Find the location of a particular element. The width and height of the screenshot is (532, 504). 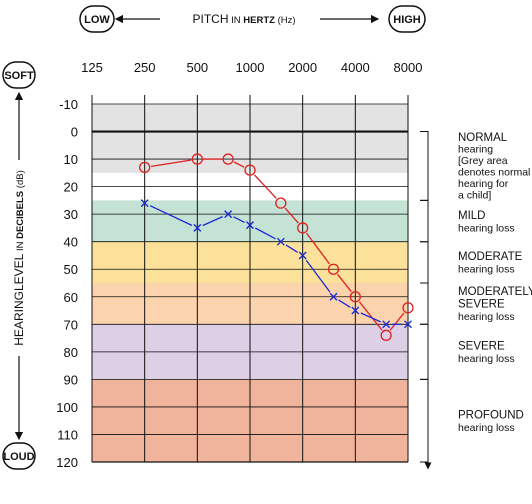

db-tick-label: 50 is located at coordinates (71, 269).